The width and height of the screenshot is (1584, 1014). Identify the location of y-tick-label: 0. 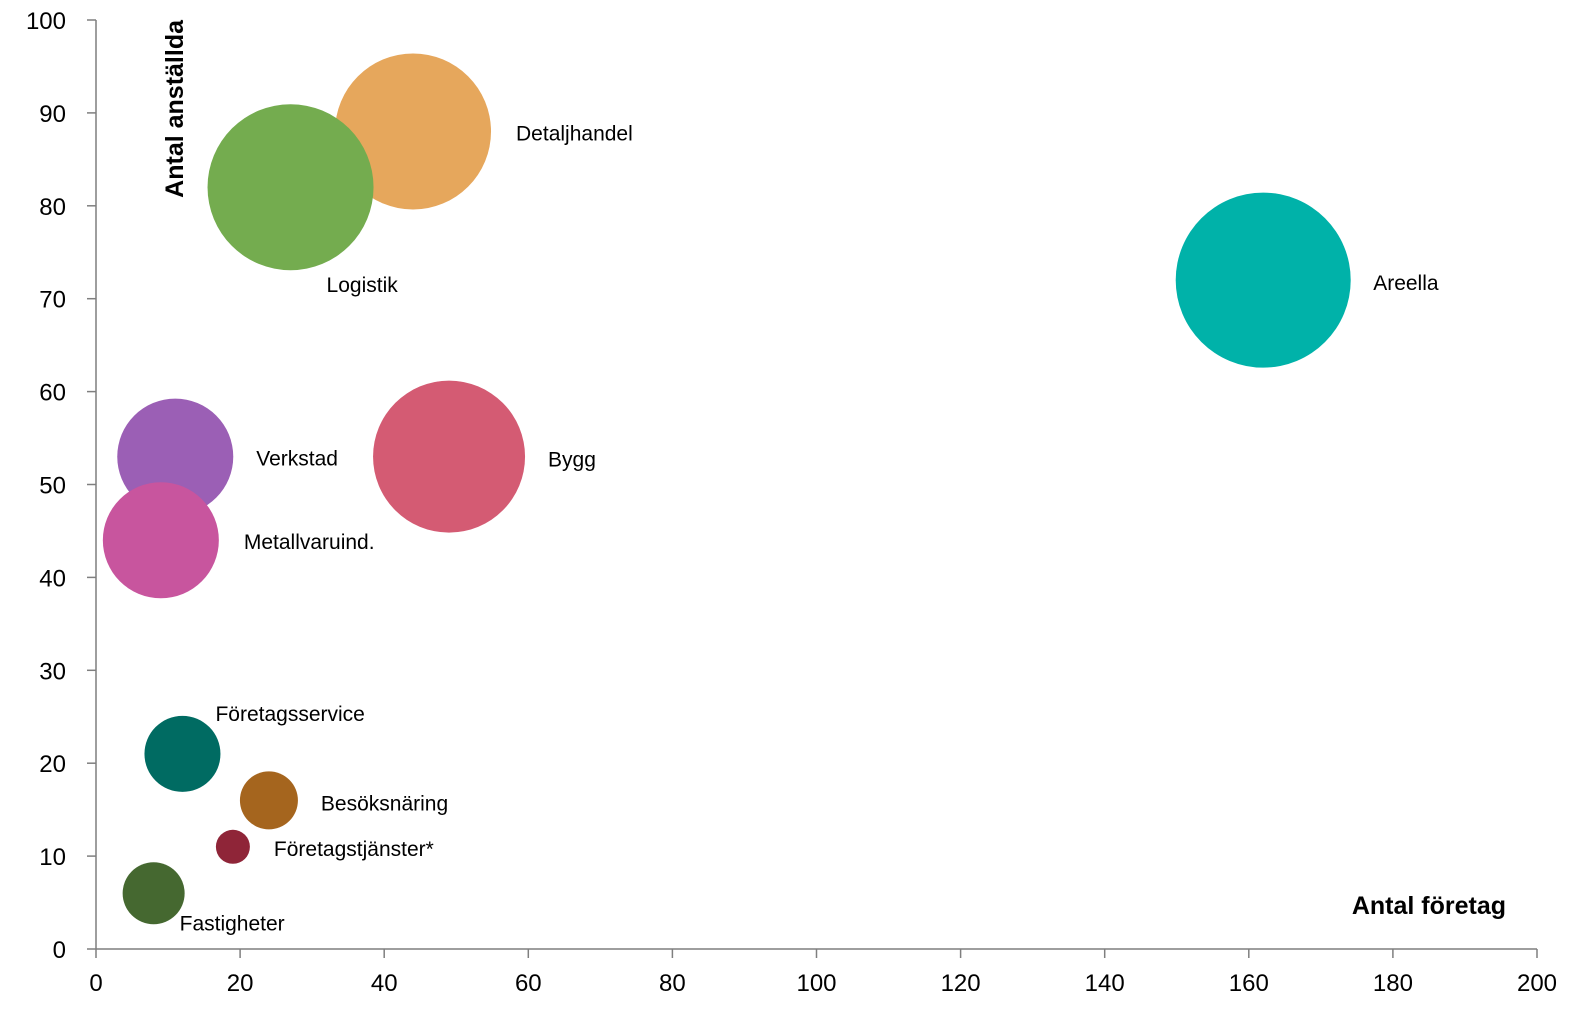
(59, 950).